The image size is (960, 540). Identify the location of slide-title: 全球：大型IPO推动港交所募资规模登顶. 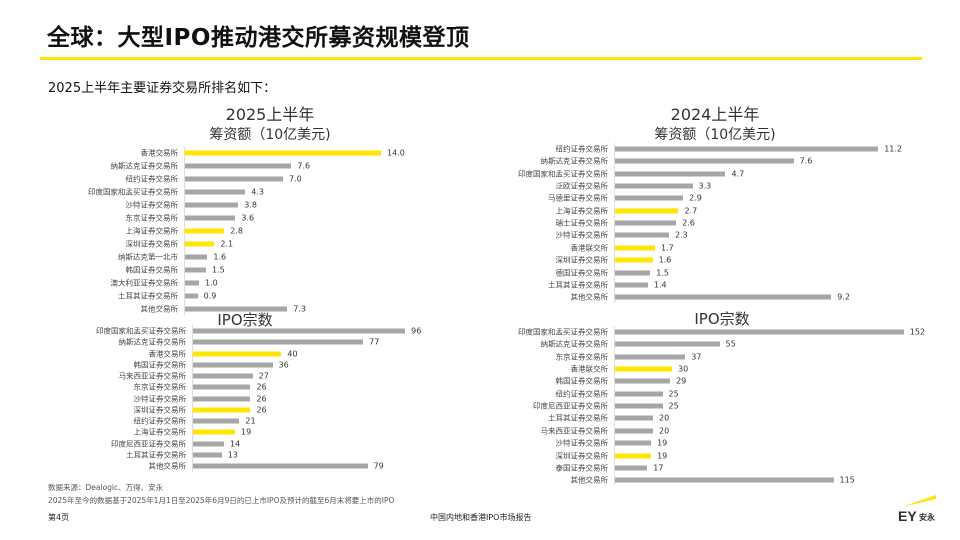
(258, 38).